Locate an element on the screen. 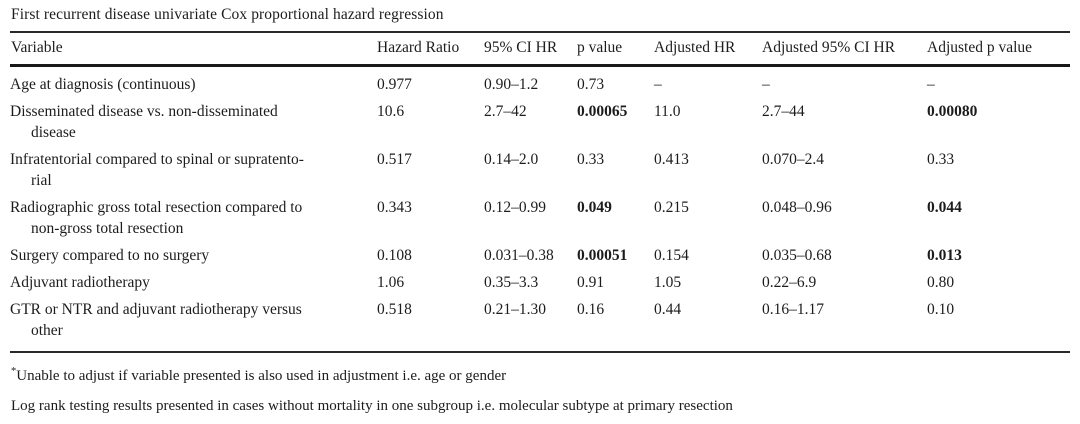  adjusted-ci-cell: – is located at coordinates (766, 84).